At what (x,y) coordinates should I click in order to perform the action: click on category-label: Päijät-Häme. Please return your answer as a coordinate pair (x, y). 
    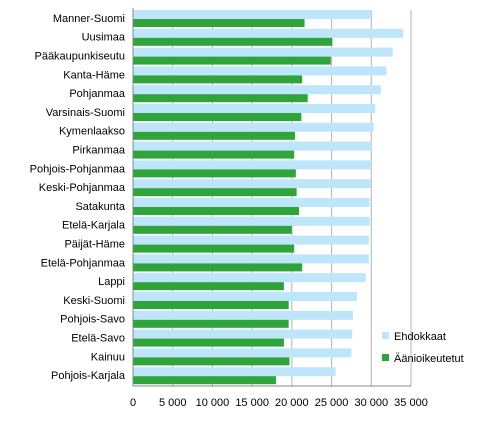
    Looking at the image, I should click on (94, 245).